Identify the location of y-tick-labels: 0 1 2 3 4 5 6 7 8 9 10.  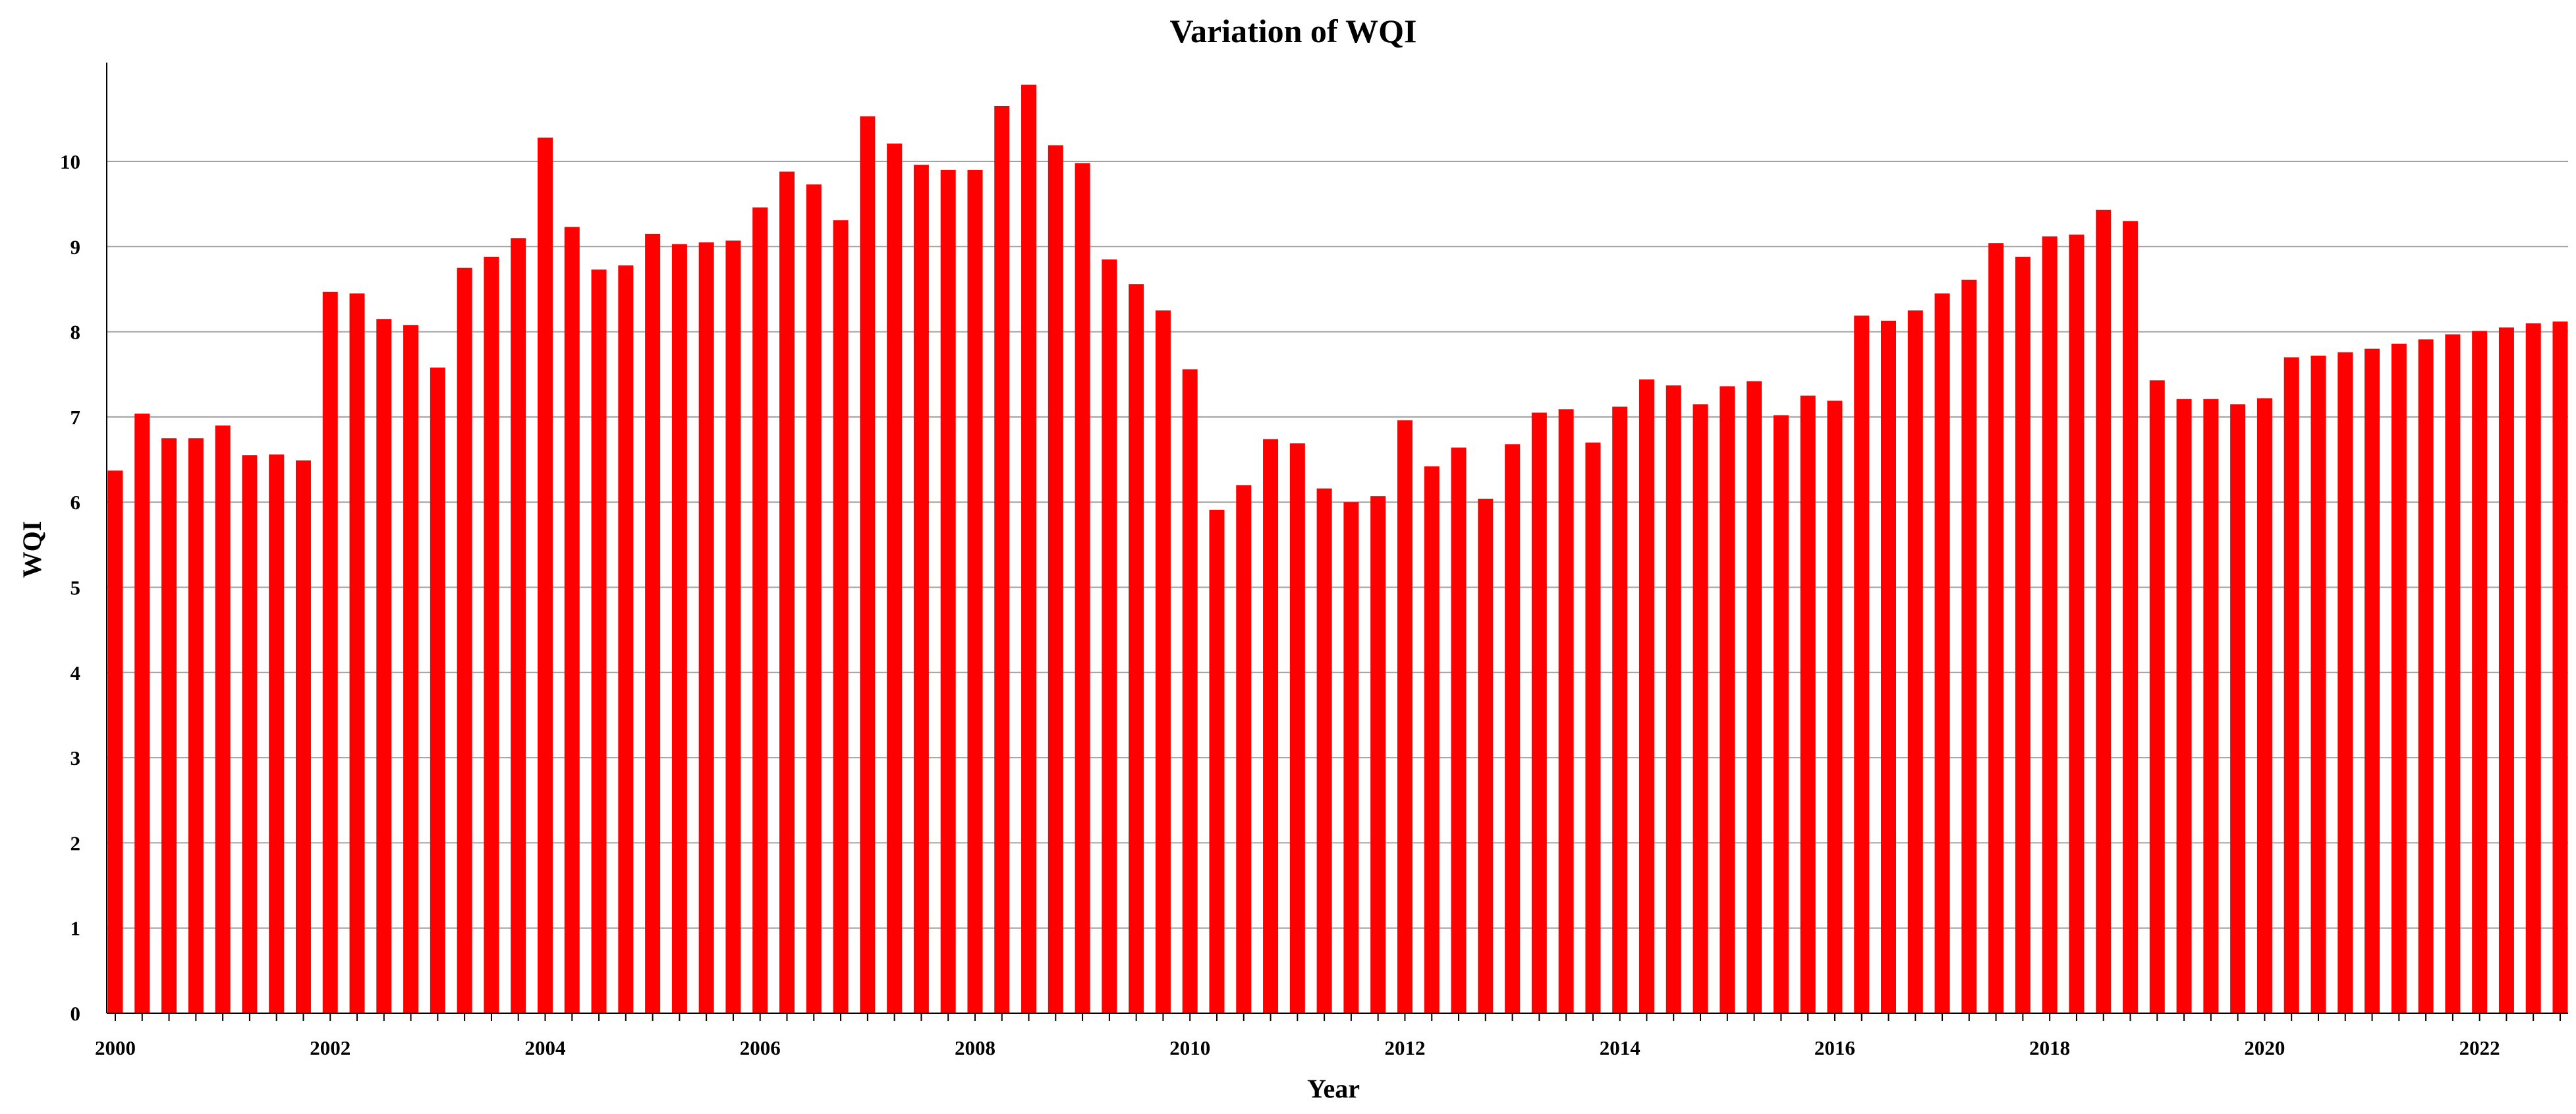
(70, 587).